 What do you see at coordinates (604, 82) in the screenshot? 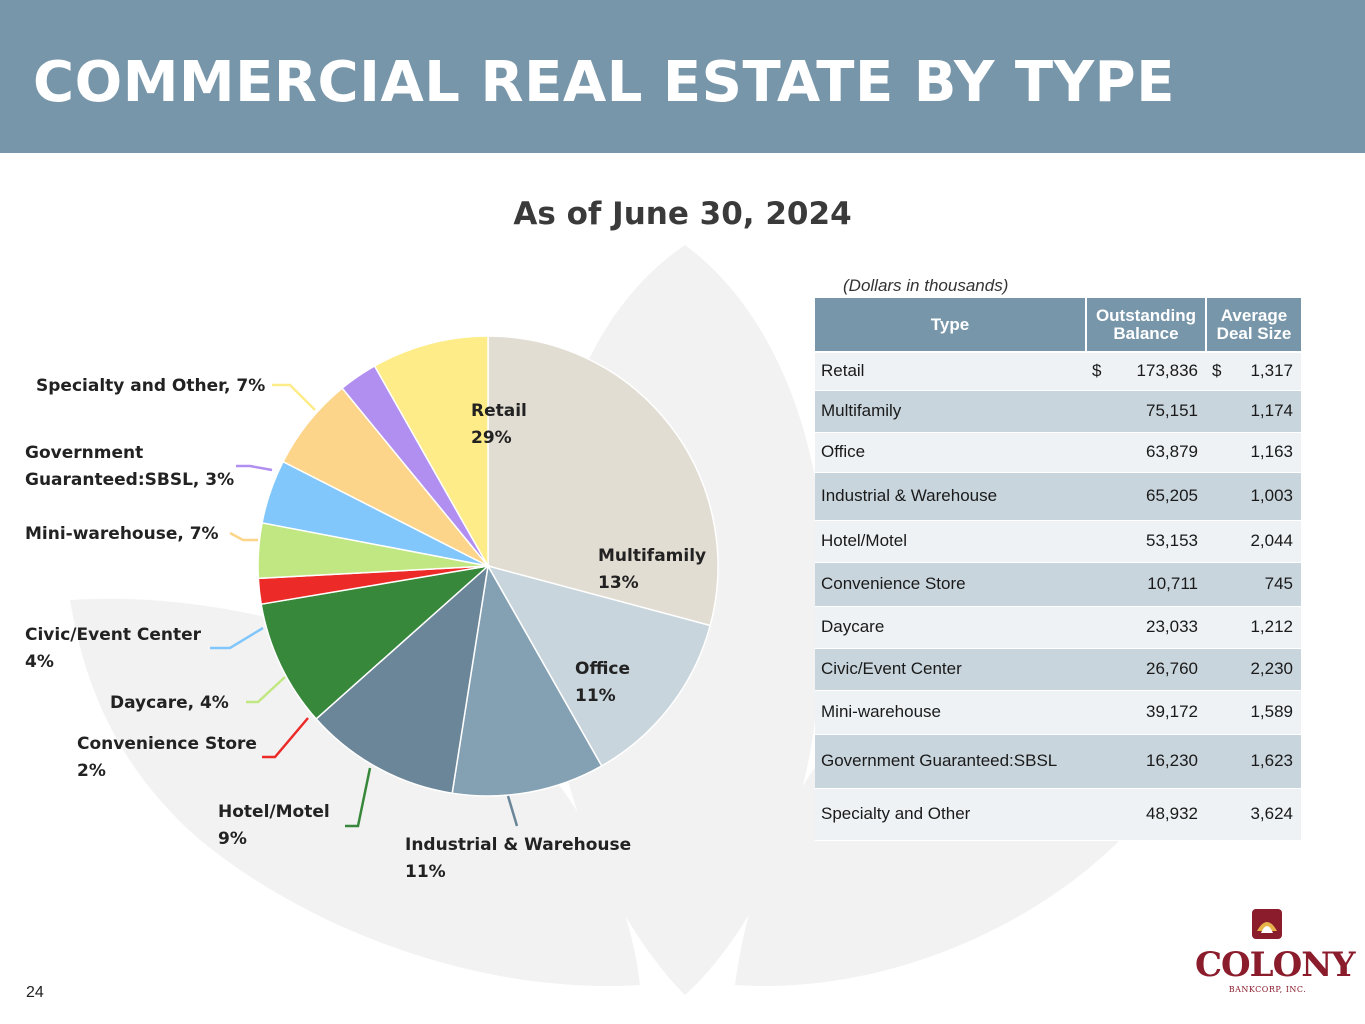
I see `page-title: COMMERCIAL REAL ESTATE BY TYPE` at bounding box center [604, 82].